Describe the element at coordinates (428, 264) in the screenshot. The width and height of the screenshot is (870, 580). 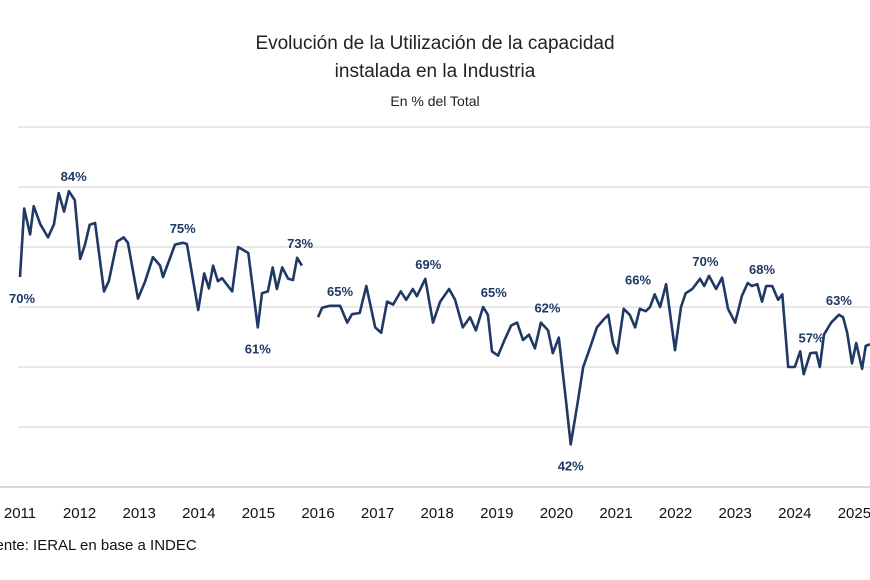
I see `data-label: 69%` at that location.